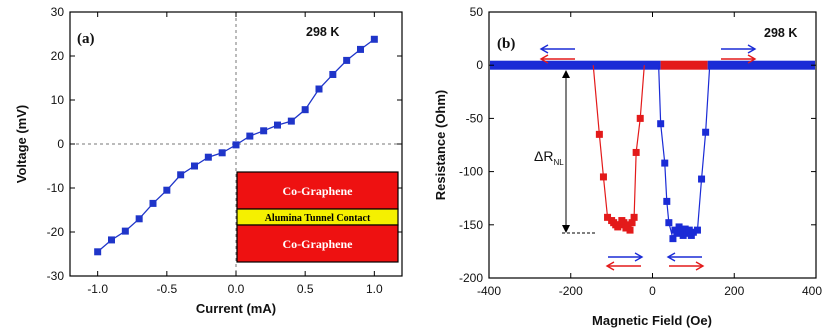 The image size is (822, 331). What do you see at coordinates (477, 12) in the screenshot?
I see `panel-b-y-tick-label: 50` at bounding box center [477, 12].